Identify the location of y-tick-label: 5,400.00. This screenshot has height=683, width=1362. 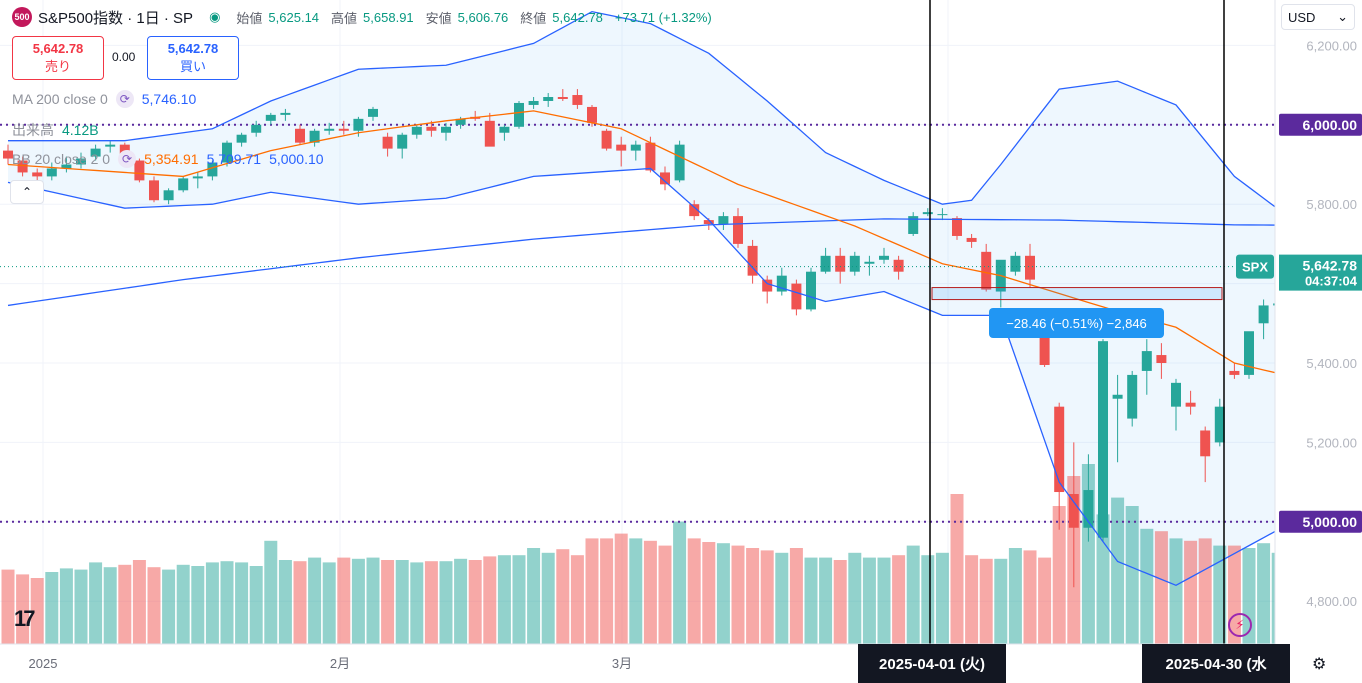
(1331, 363).